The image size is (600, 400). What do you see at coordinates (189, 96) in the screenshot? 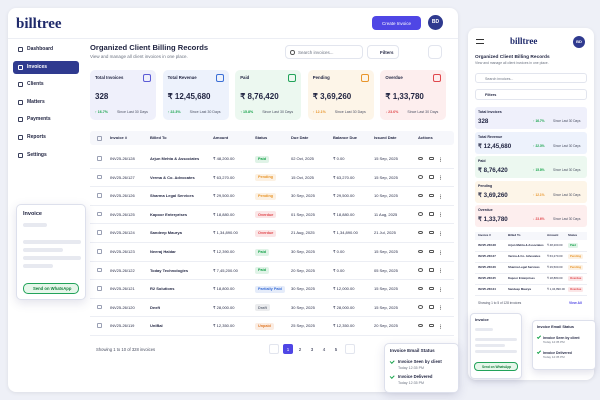
I see `stat-value: ₹ 12,45,680` at bounding box center [189, 96].